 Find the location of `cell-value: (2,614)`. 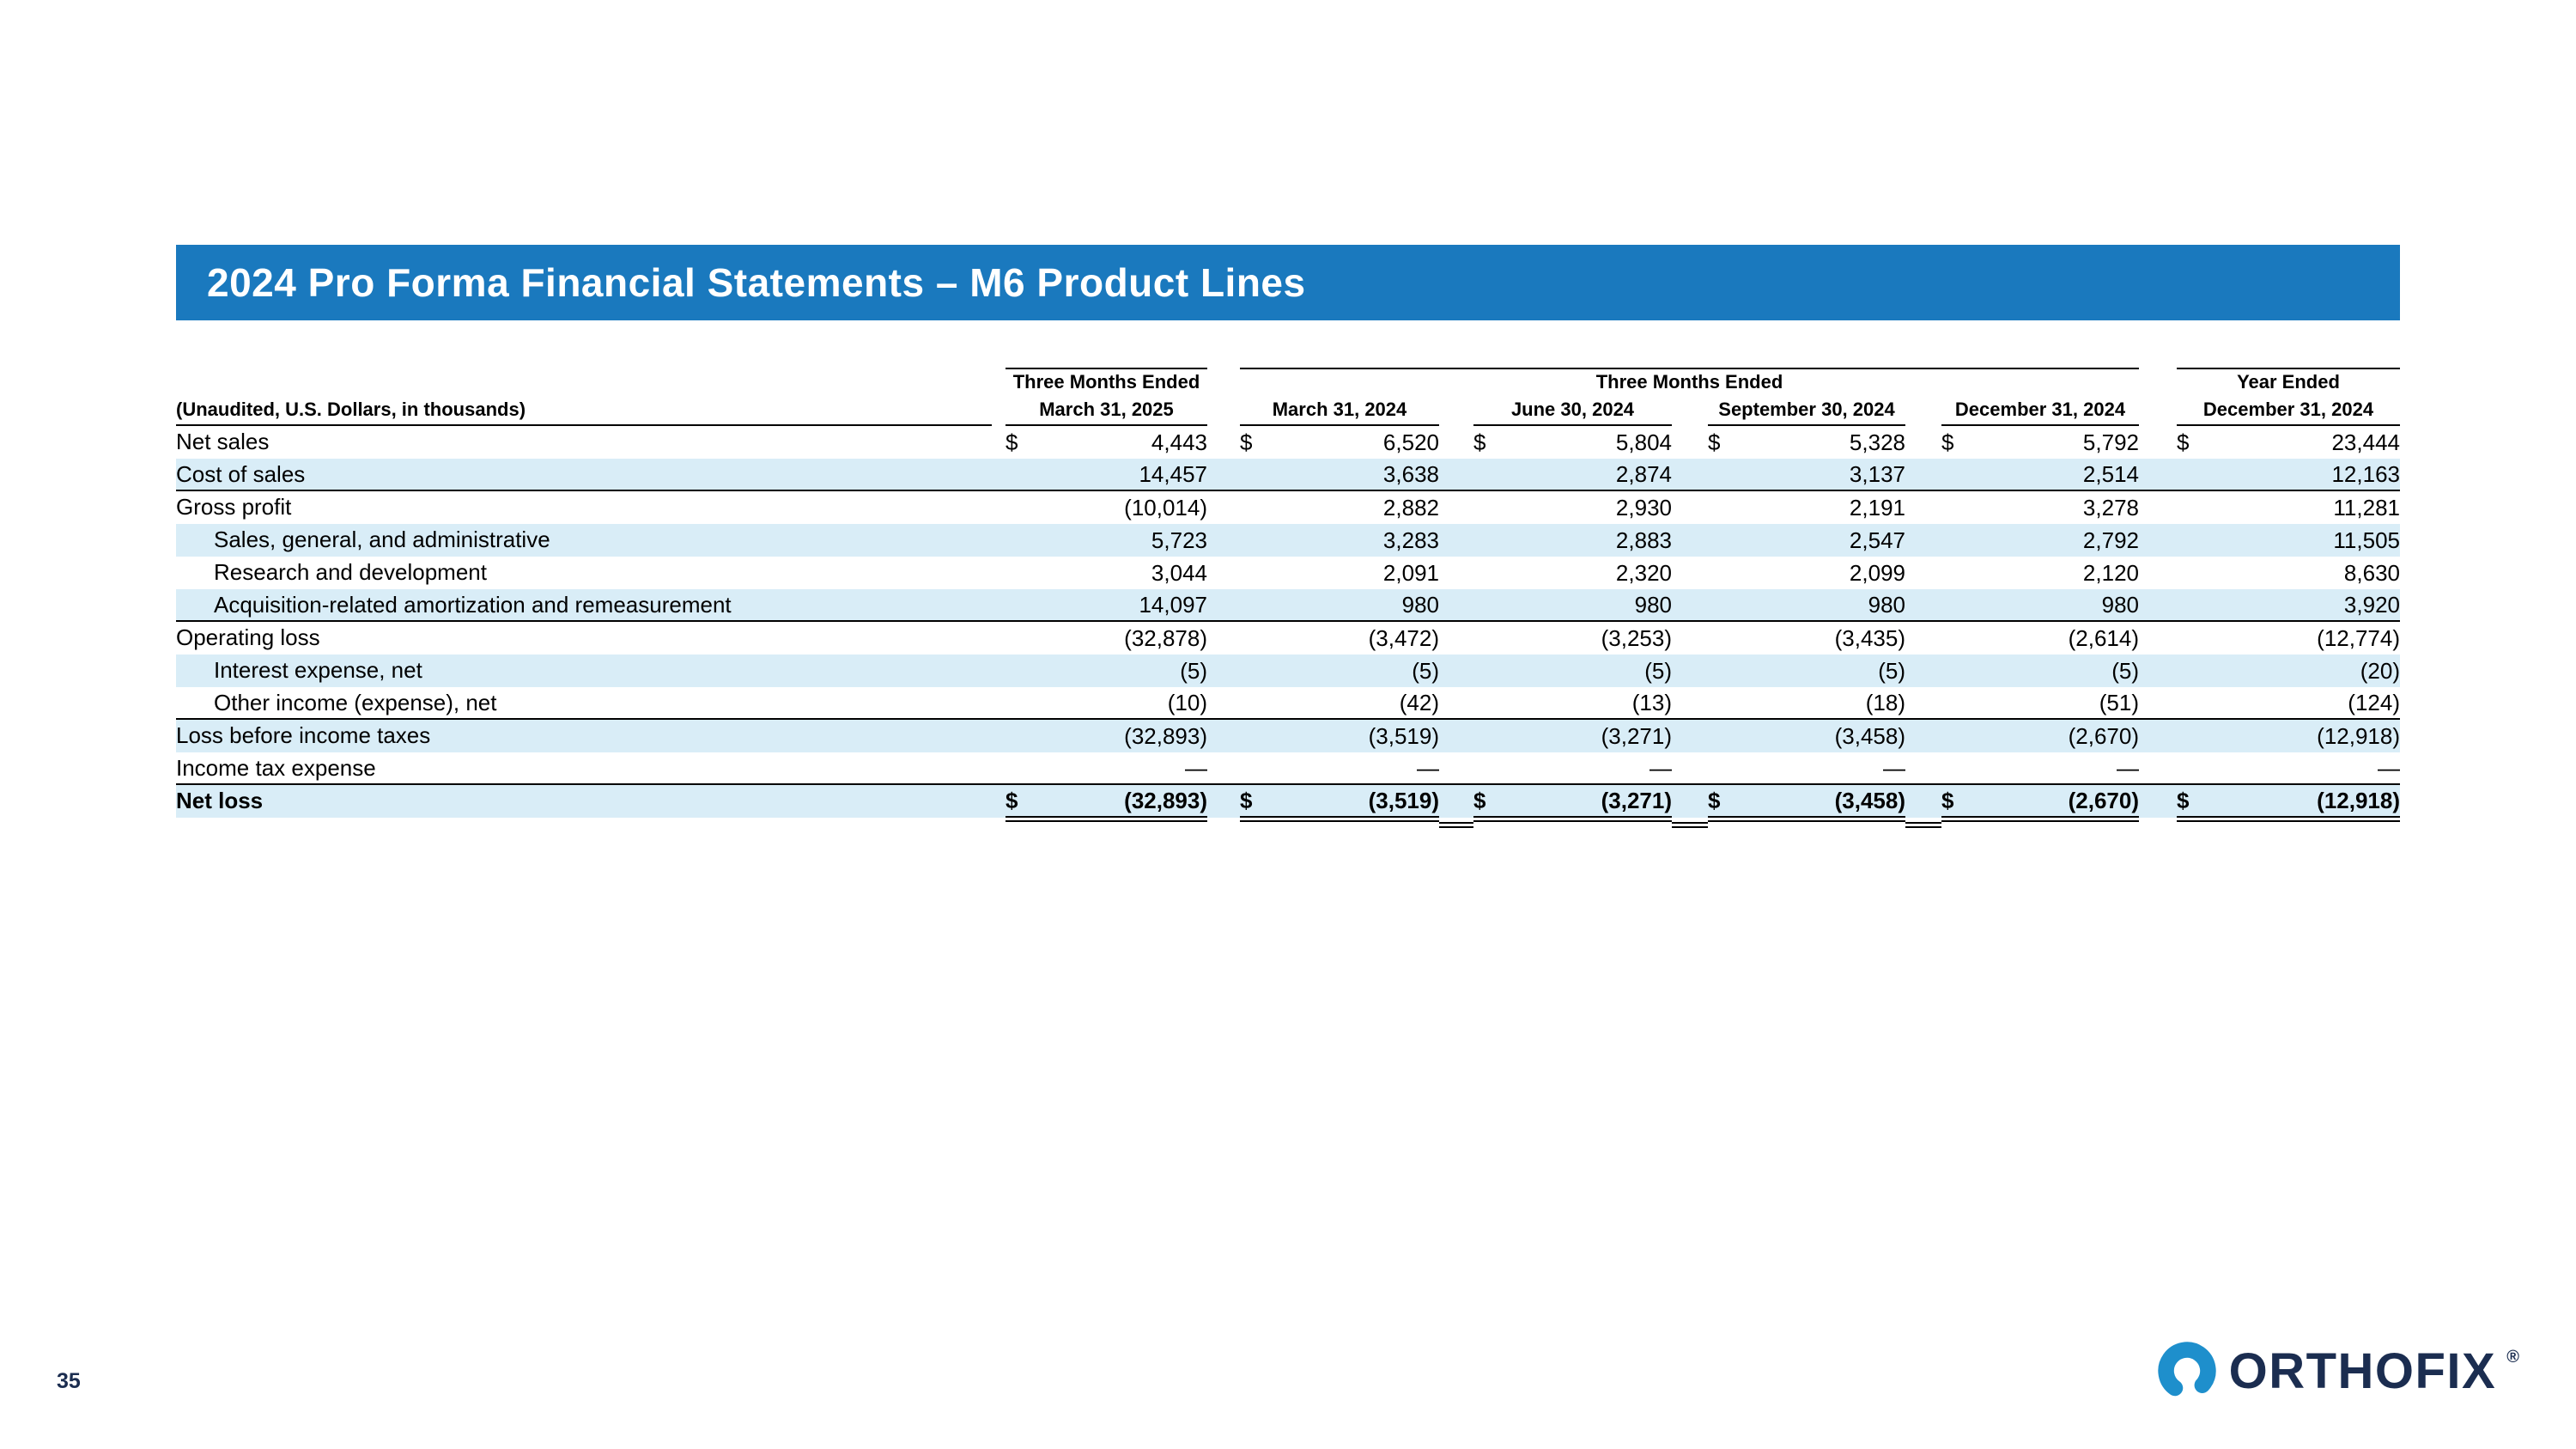

cell-value: (2,614) is located at coordinates (2104, 638).